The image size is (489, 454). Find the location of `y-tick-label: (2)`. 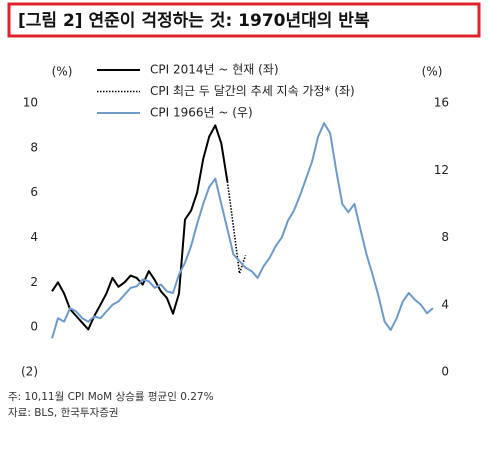

y-tick-label: (2) is located at coordinates (29, 372).